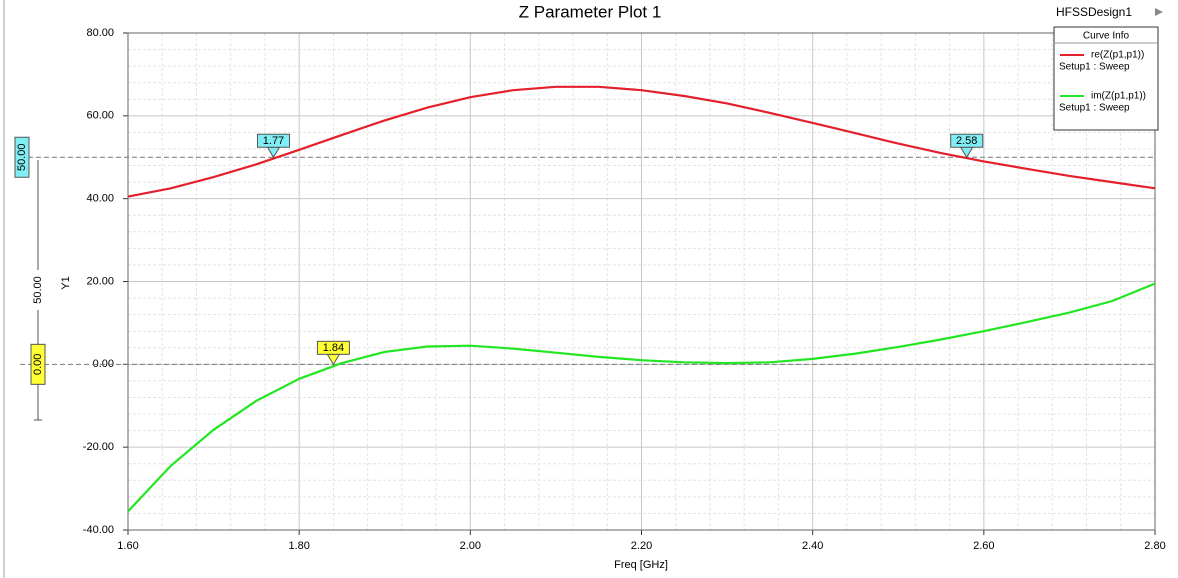 This screenshot has height=578, width=1178. I want to click on delta-bg, so click(38, 290).